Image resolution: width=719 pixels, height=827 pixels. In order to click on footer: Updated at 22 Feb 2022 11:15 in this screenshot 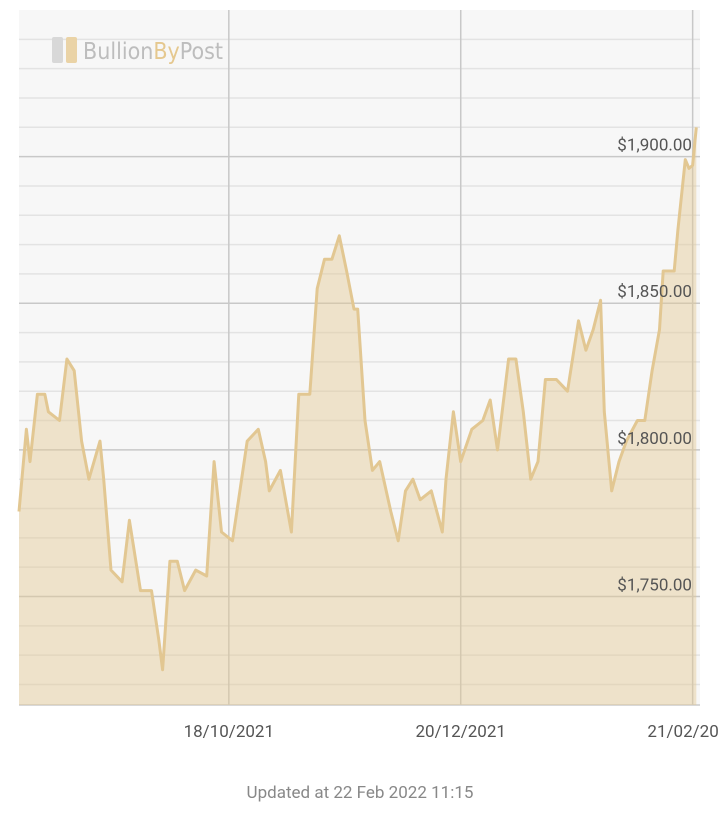, I will do `click(360, 793)`.